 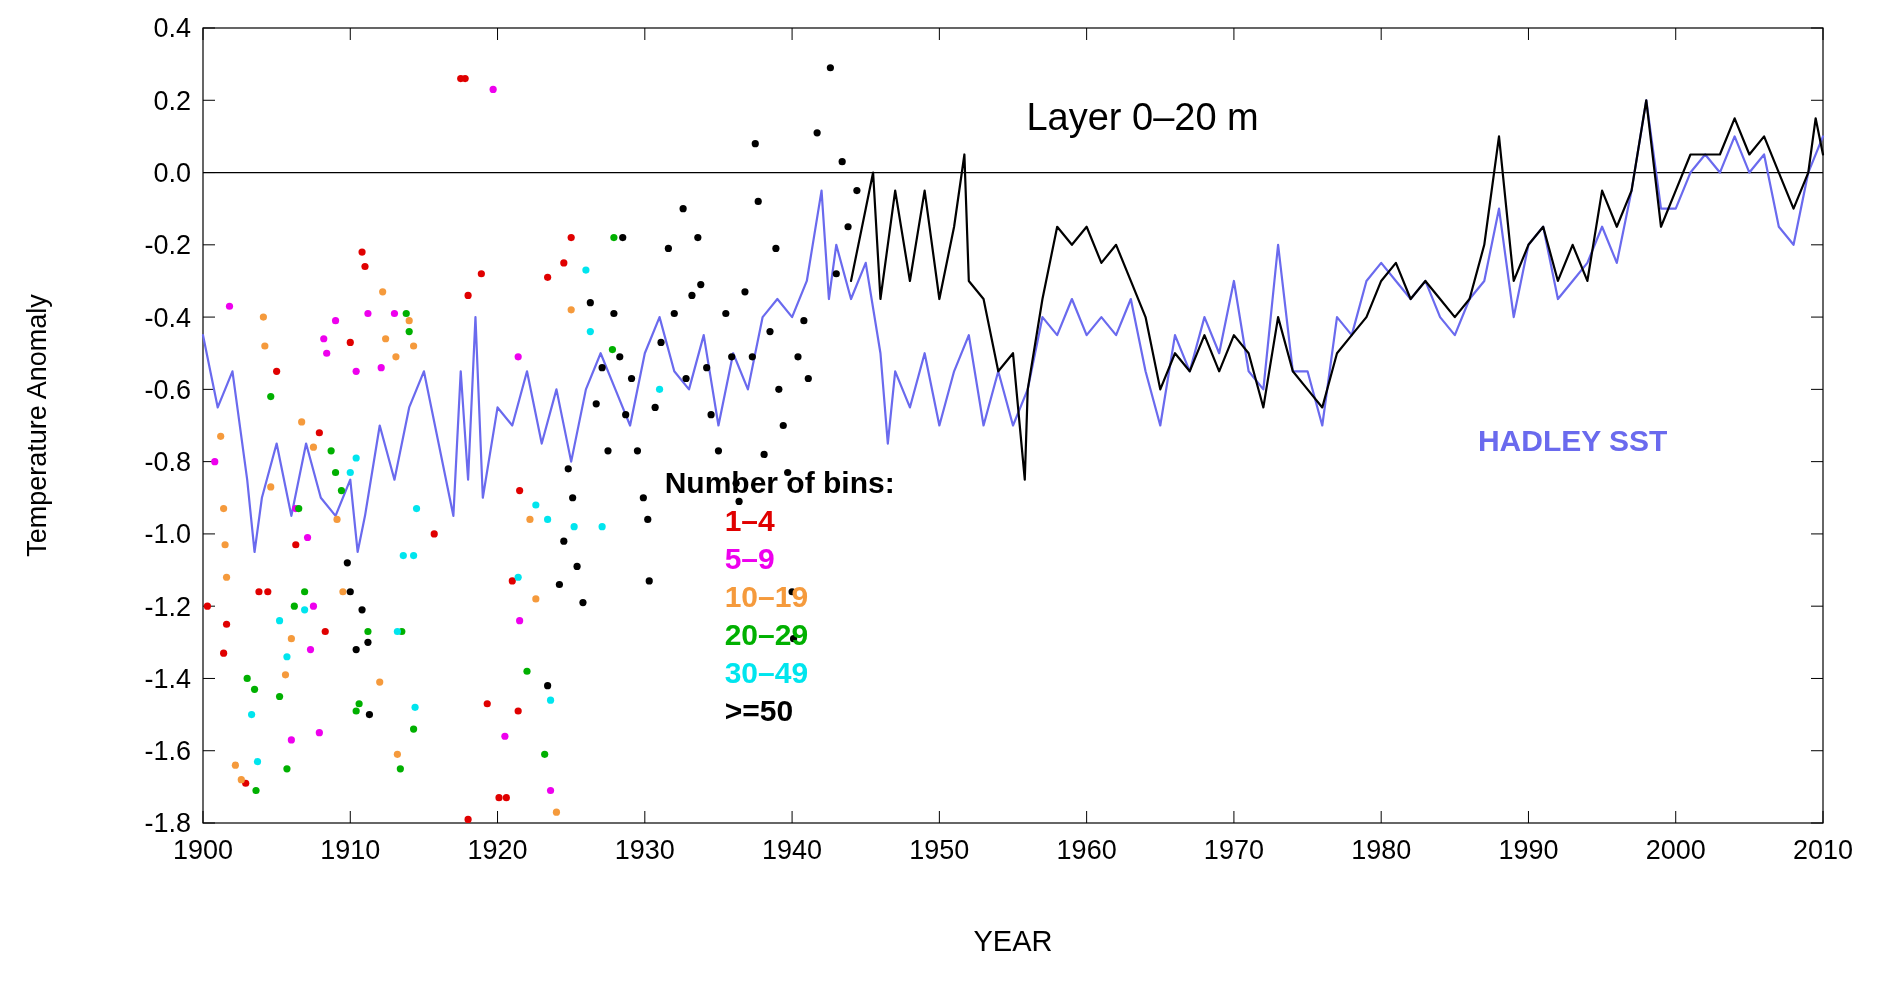 What do you see at coordinates (167, 534) in the screenshot?
I see `y-tick-label: -1.0` at bounding box center [167, 534].